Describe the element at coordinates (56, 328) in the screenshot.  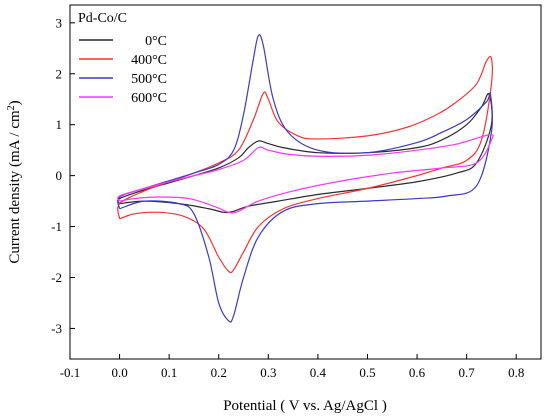
I see `y-tick-label-6: -3` at that location.